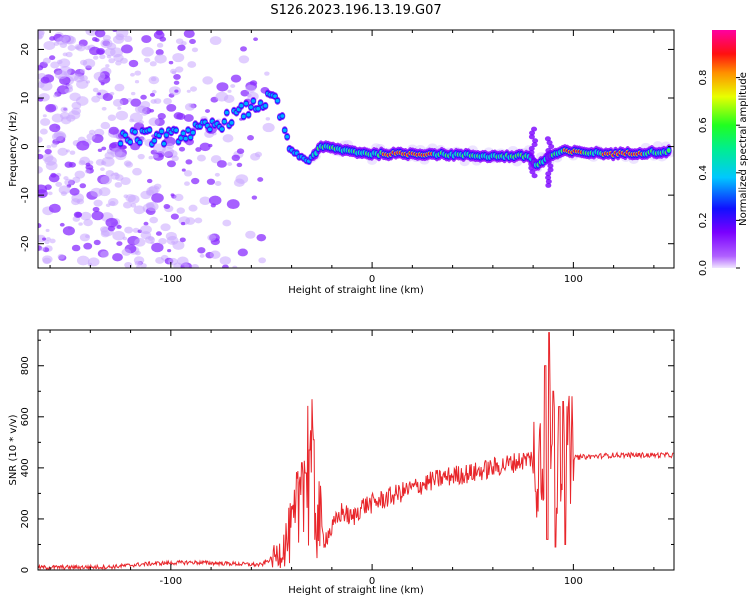 The width and height of the screenshot is (750, 600). What do you see at coordinates (372, 581) in the screenshot?
I see `snr-x-tick-label: 0` at bounding box center [372, 581].